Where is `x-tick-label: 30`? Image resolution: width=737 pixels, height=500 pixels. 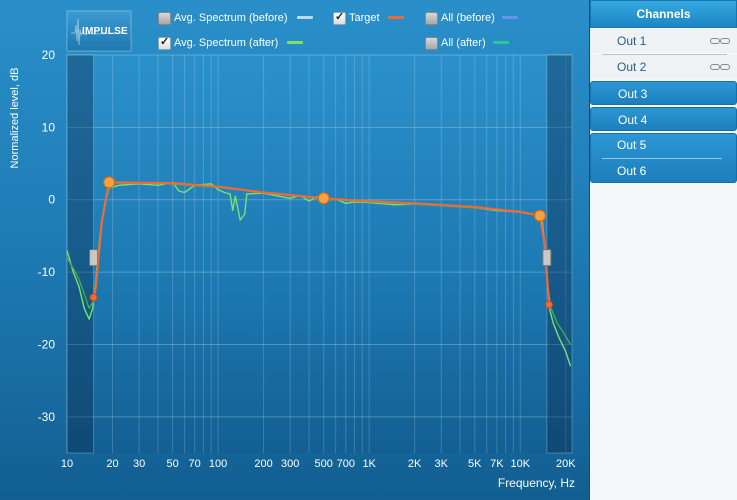 x-tick-label: 30 is located at coordinates (139, 464).